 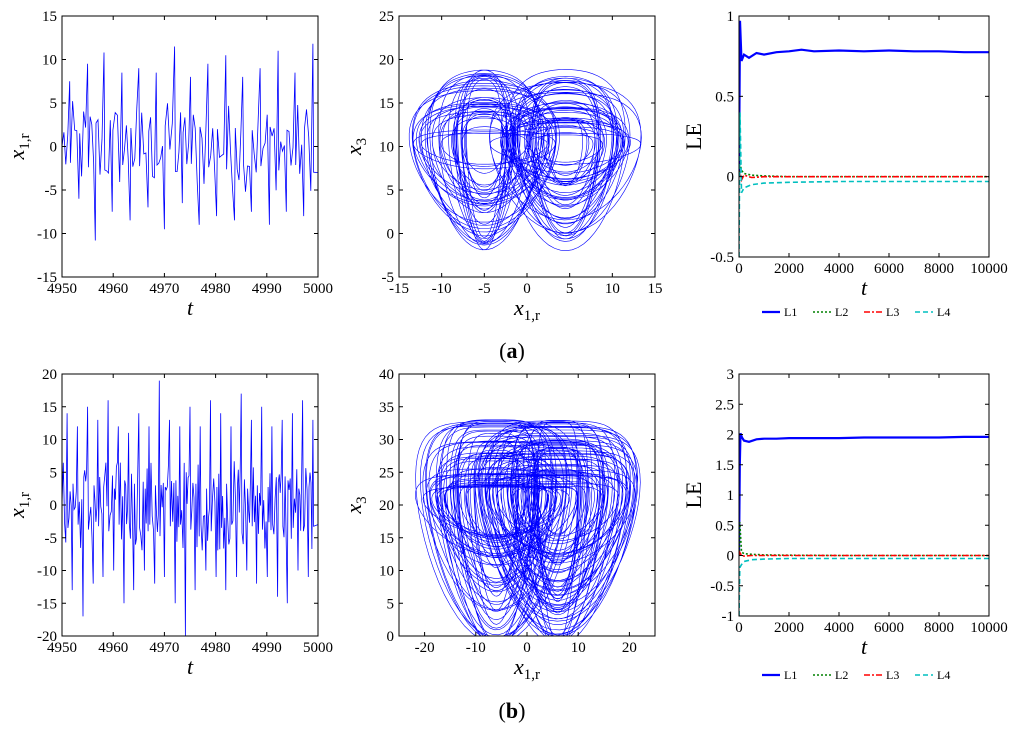 What do you see at coordinates (722, 258) in the screenshot?
I see `ytick-label-a-le--0.5: -0.5` at bounding box center [722, 258].